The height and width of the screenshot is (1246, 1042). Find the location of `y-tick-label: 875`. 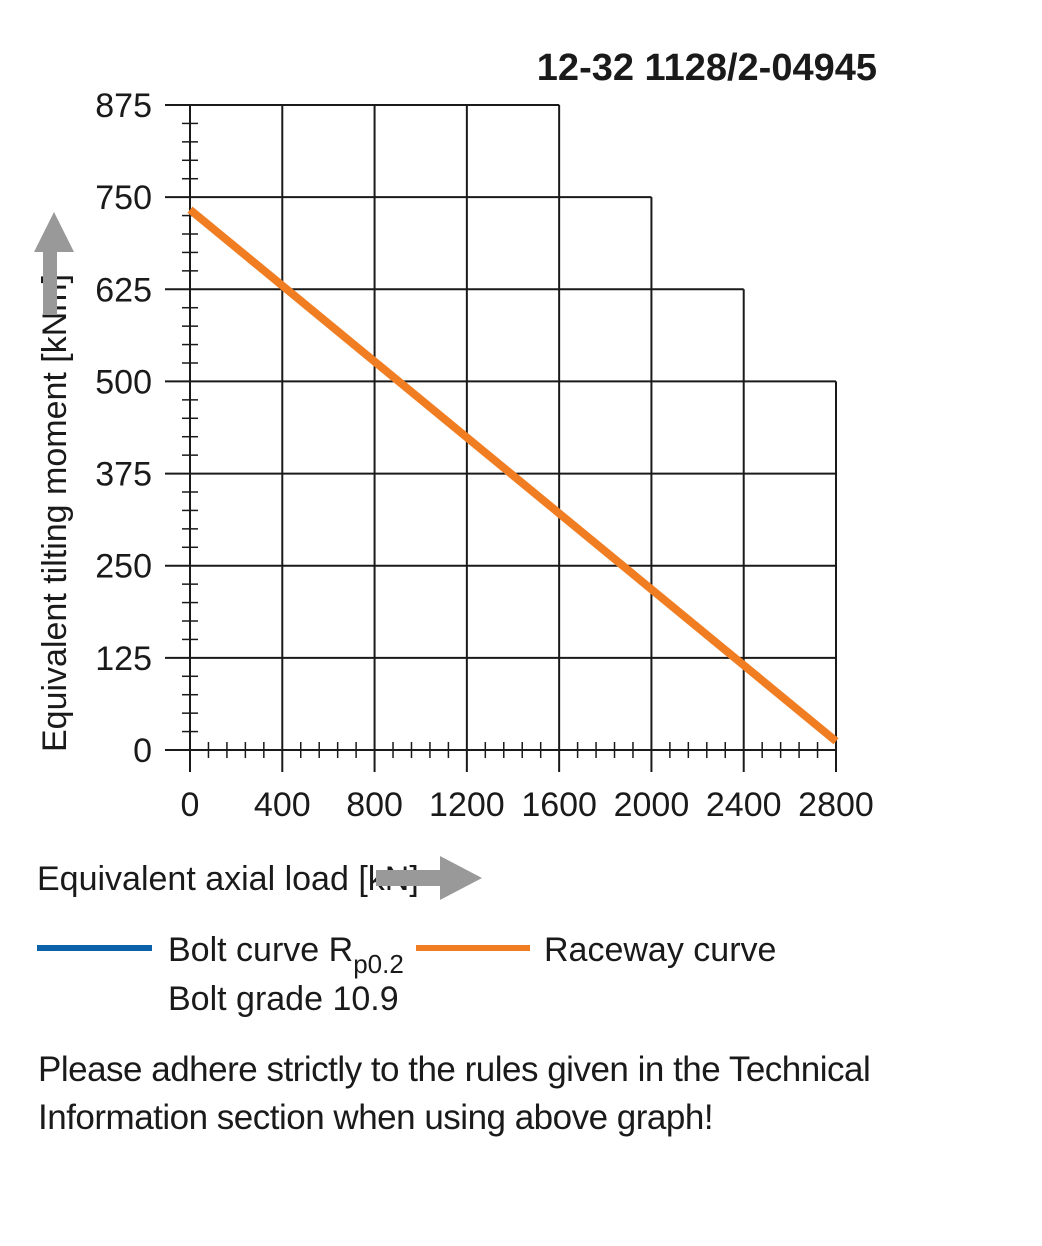

y-tick-label: 875 is located at coordinates (123, 106).